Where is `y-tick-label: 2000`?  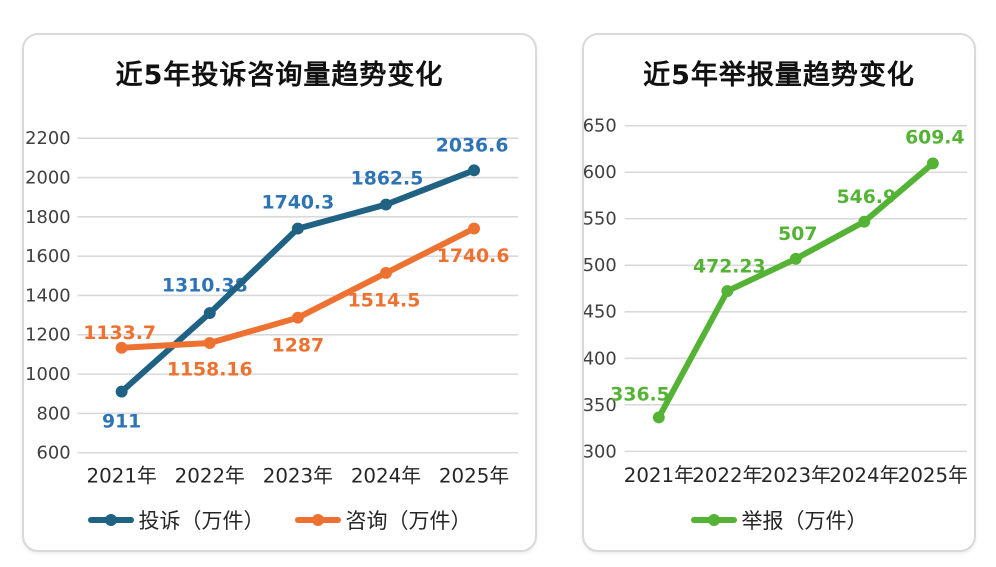 y-tick-label: 2000 is located at coordinates (47, 177).